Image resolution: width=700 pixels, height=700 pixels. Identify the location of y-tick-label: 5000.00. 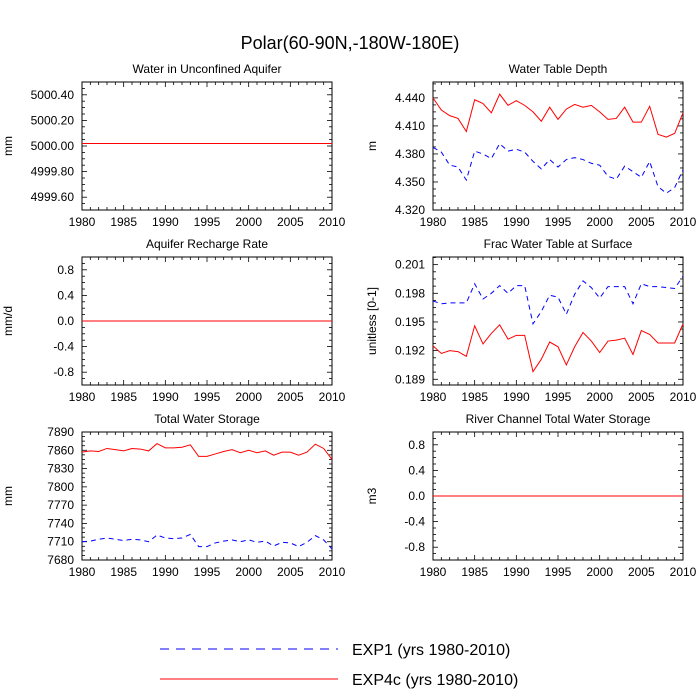
(53, 146).